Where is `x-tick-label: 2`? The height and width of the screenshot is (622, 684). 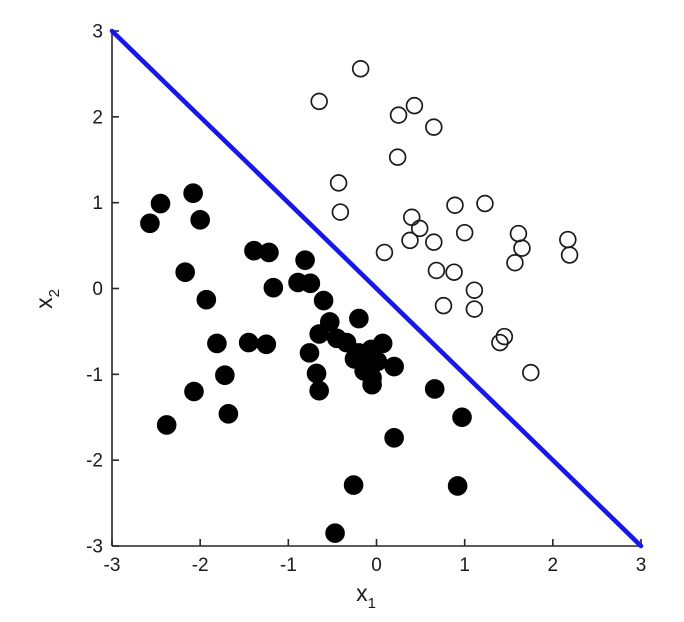 x-tick-label: 2 is located at coordinates (553, 565).